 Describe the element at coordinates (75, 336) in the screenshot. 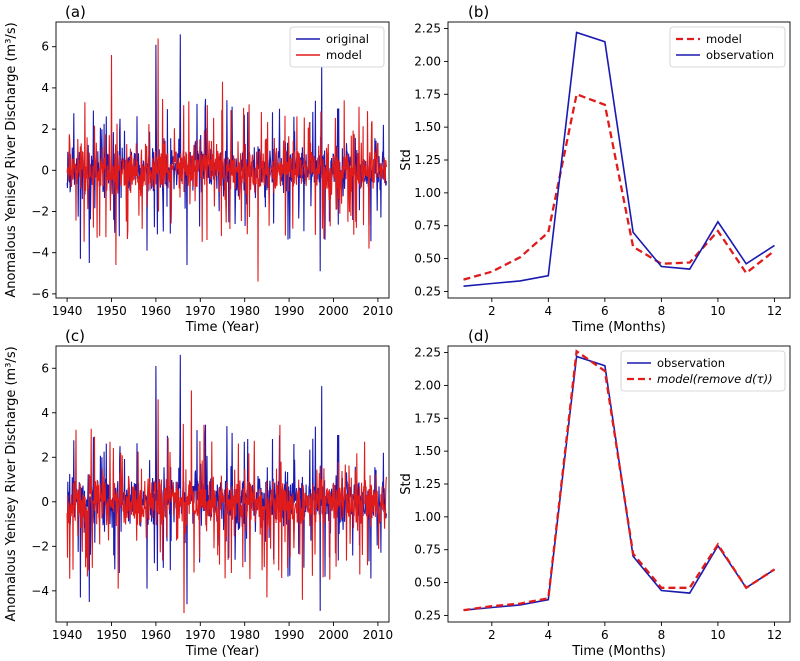

I see `panel-label: (c)` at that location.